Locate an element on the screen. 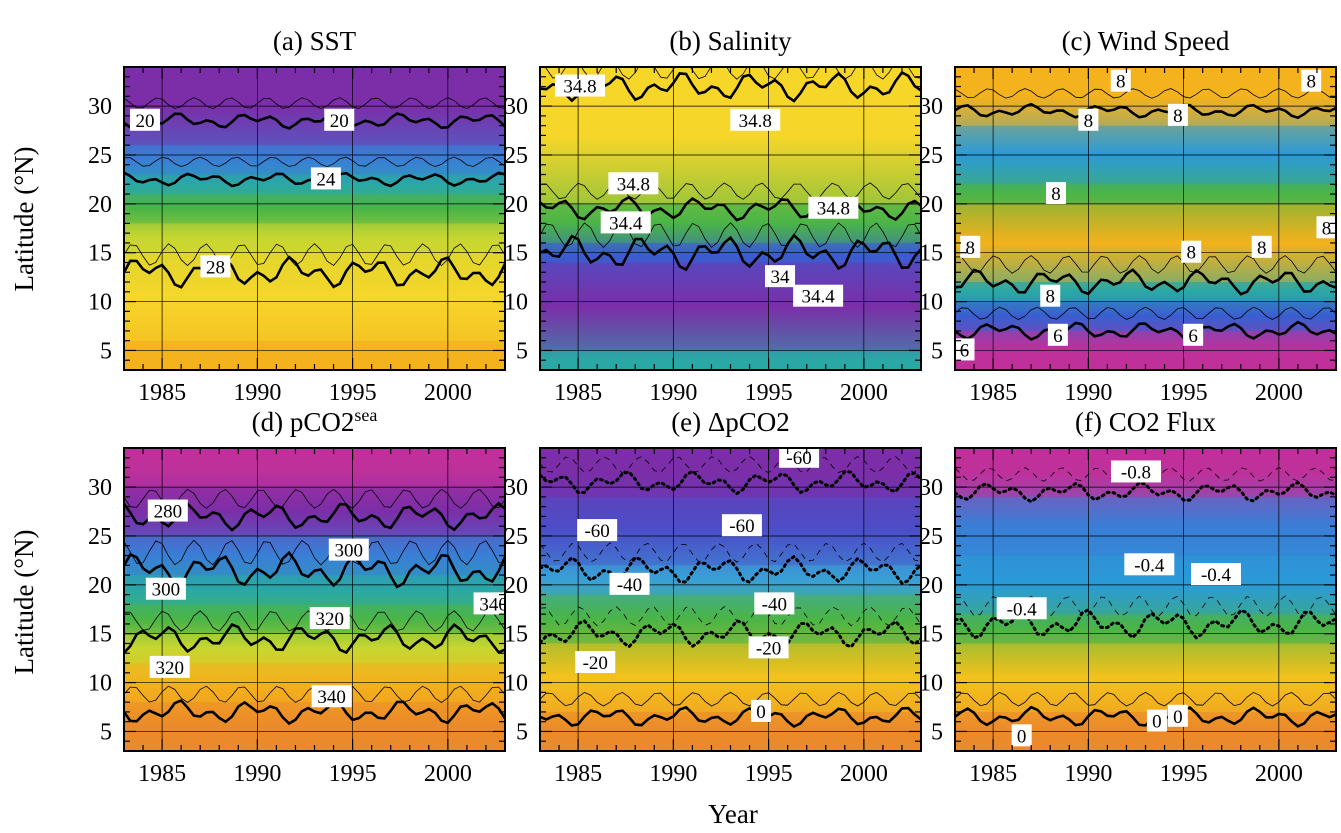  contour-label: 34.8 is located at coordinates (755, 120).